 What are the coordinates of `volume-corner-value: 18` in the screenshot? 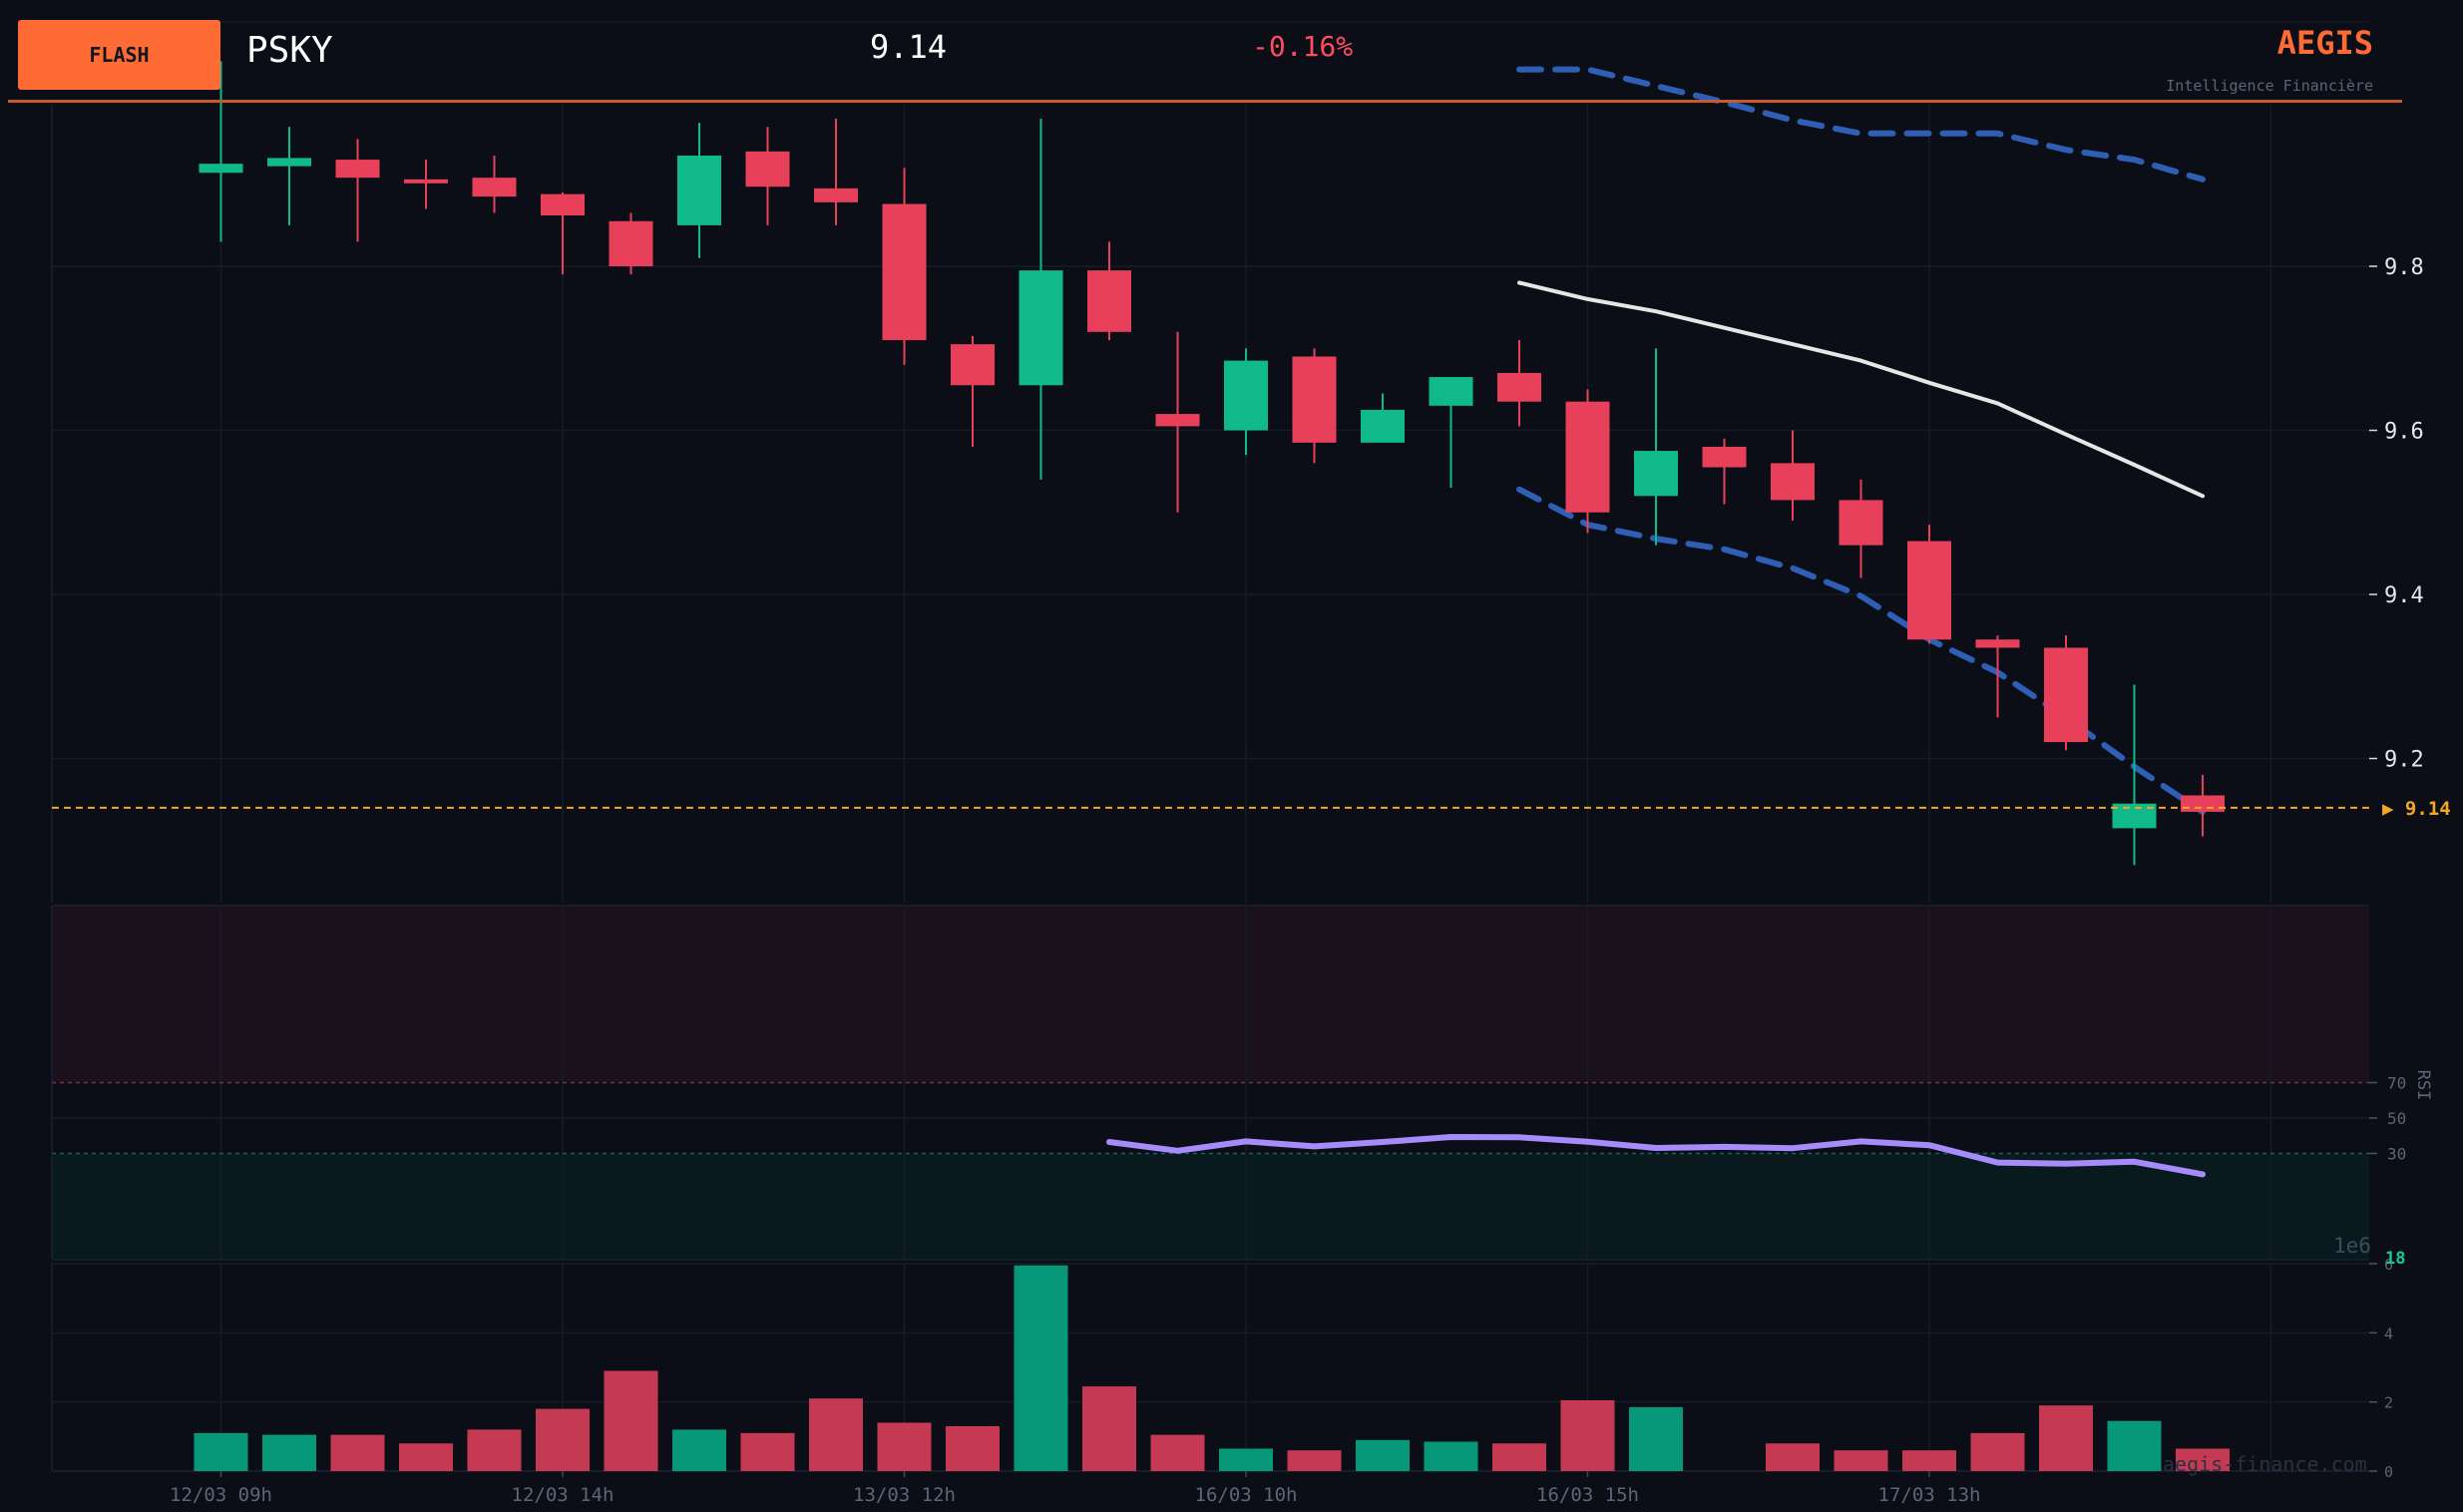 It's located at (2395, 1259).